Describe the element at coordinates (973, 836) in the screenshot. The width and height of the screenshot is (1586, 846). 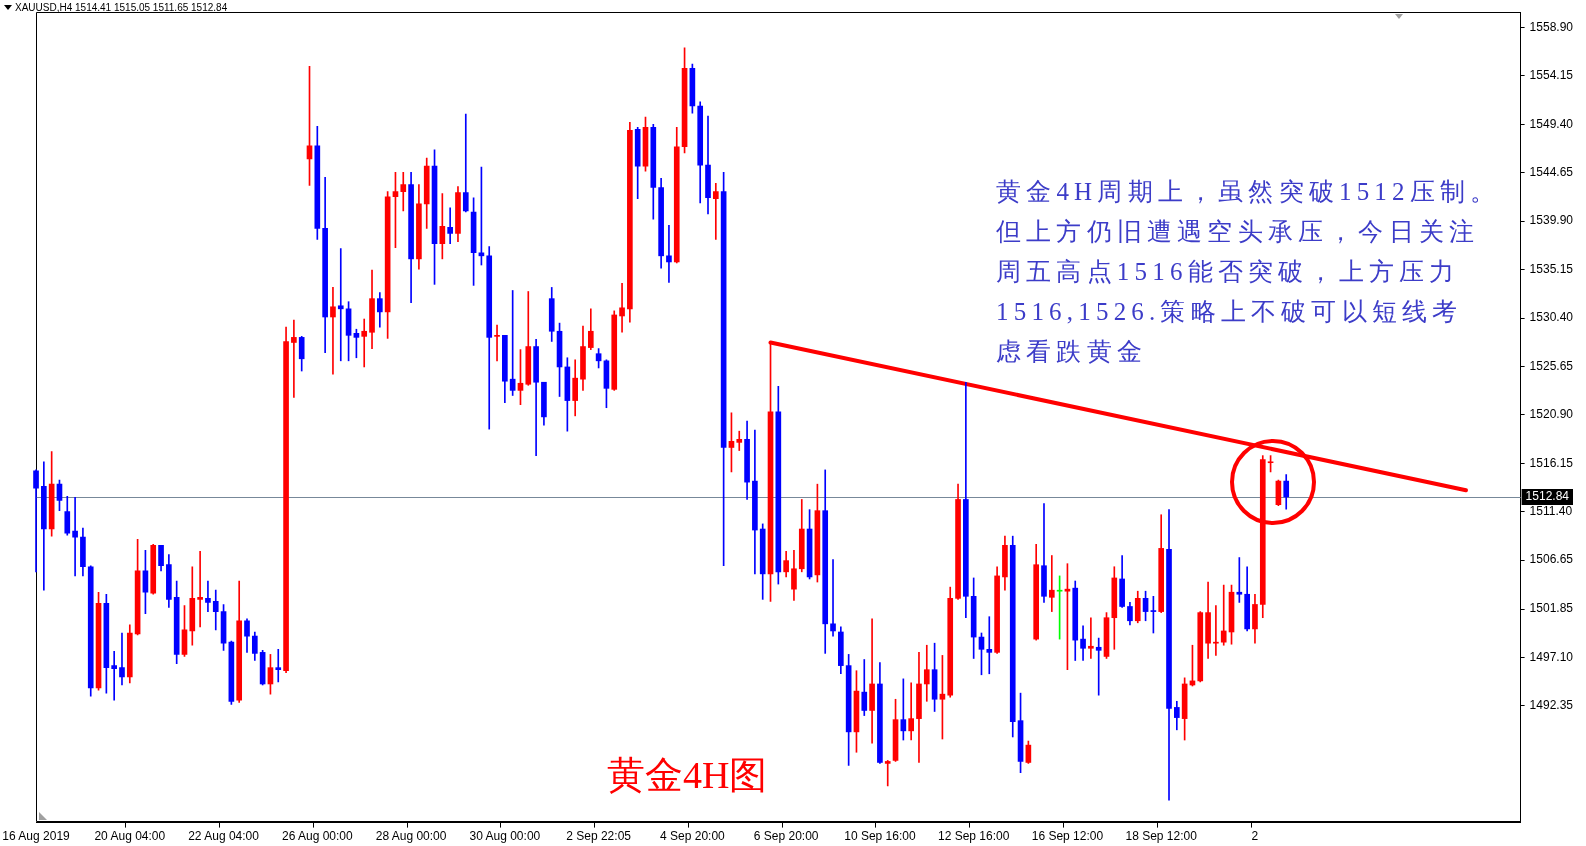
I see `x-tick-label: 12 Sep 16:00` at that location.